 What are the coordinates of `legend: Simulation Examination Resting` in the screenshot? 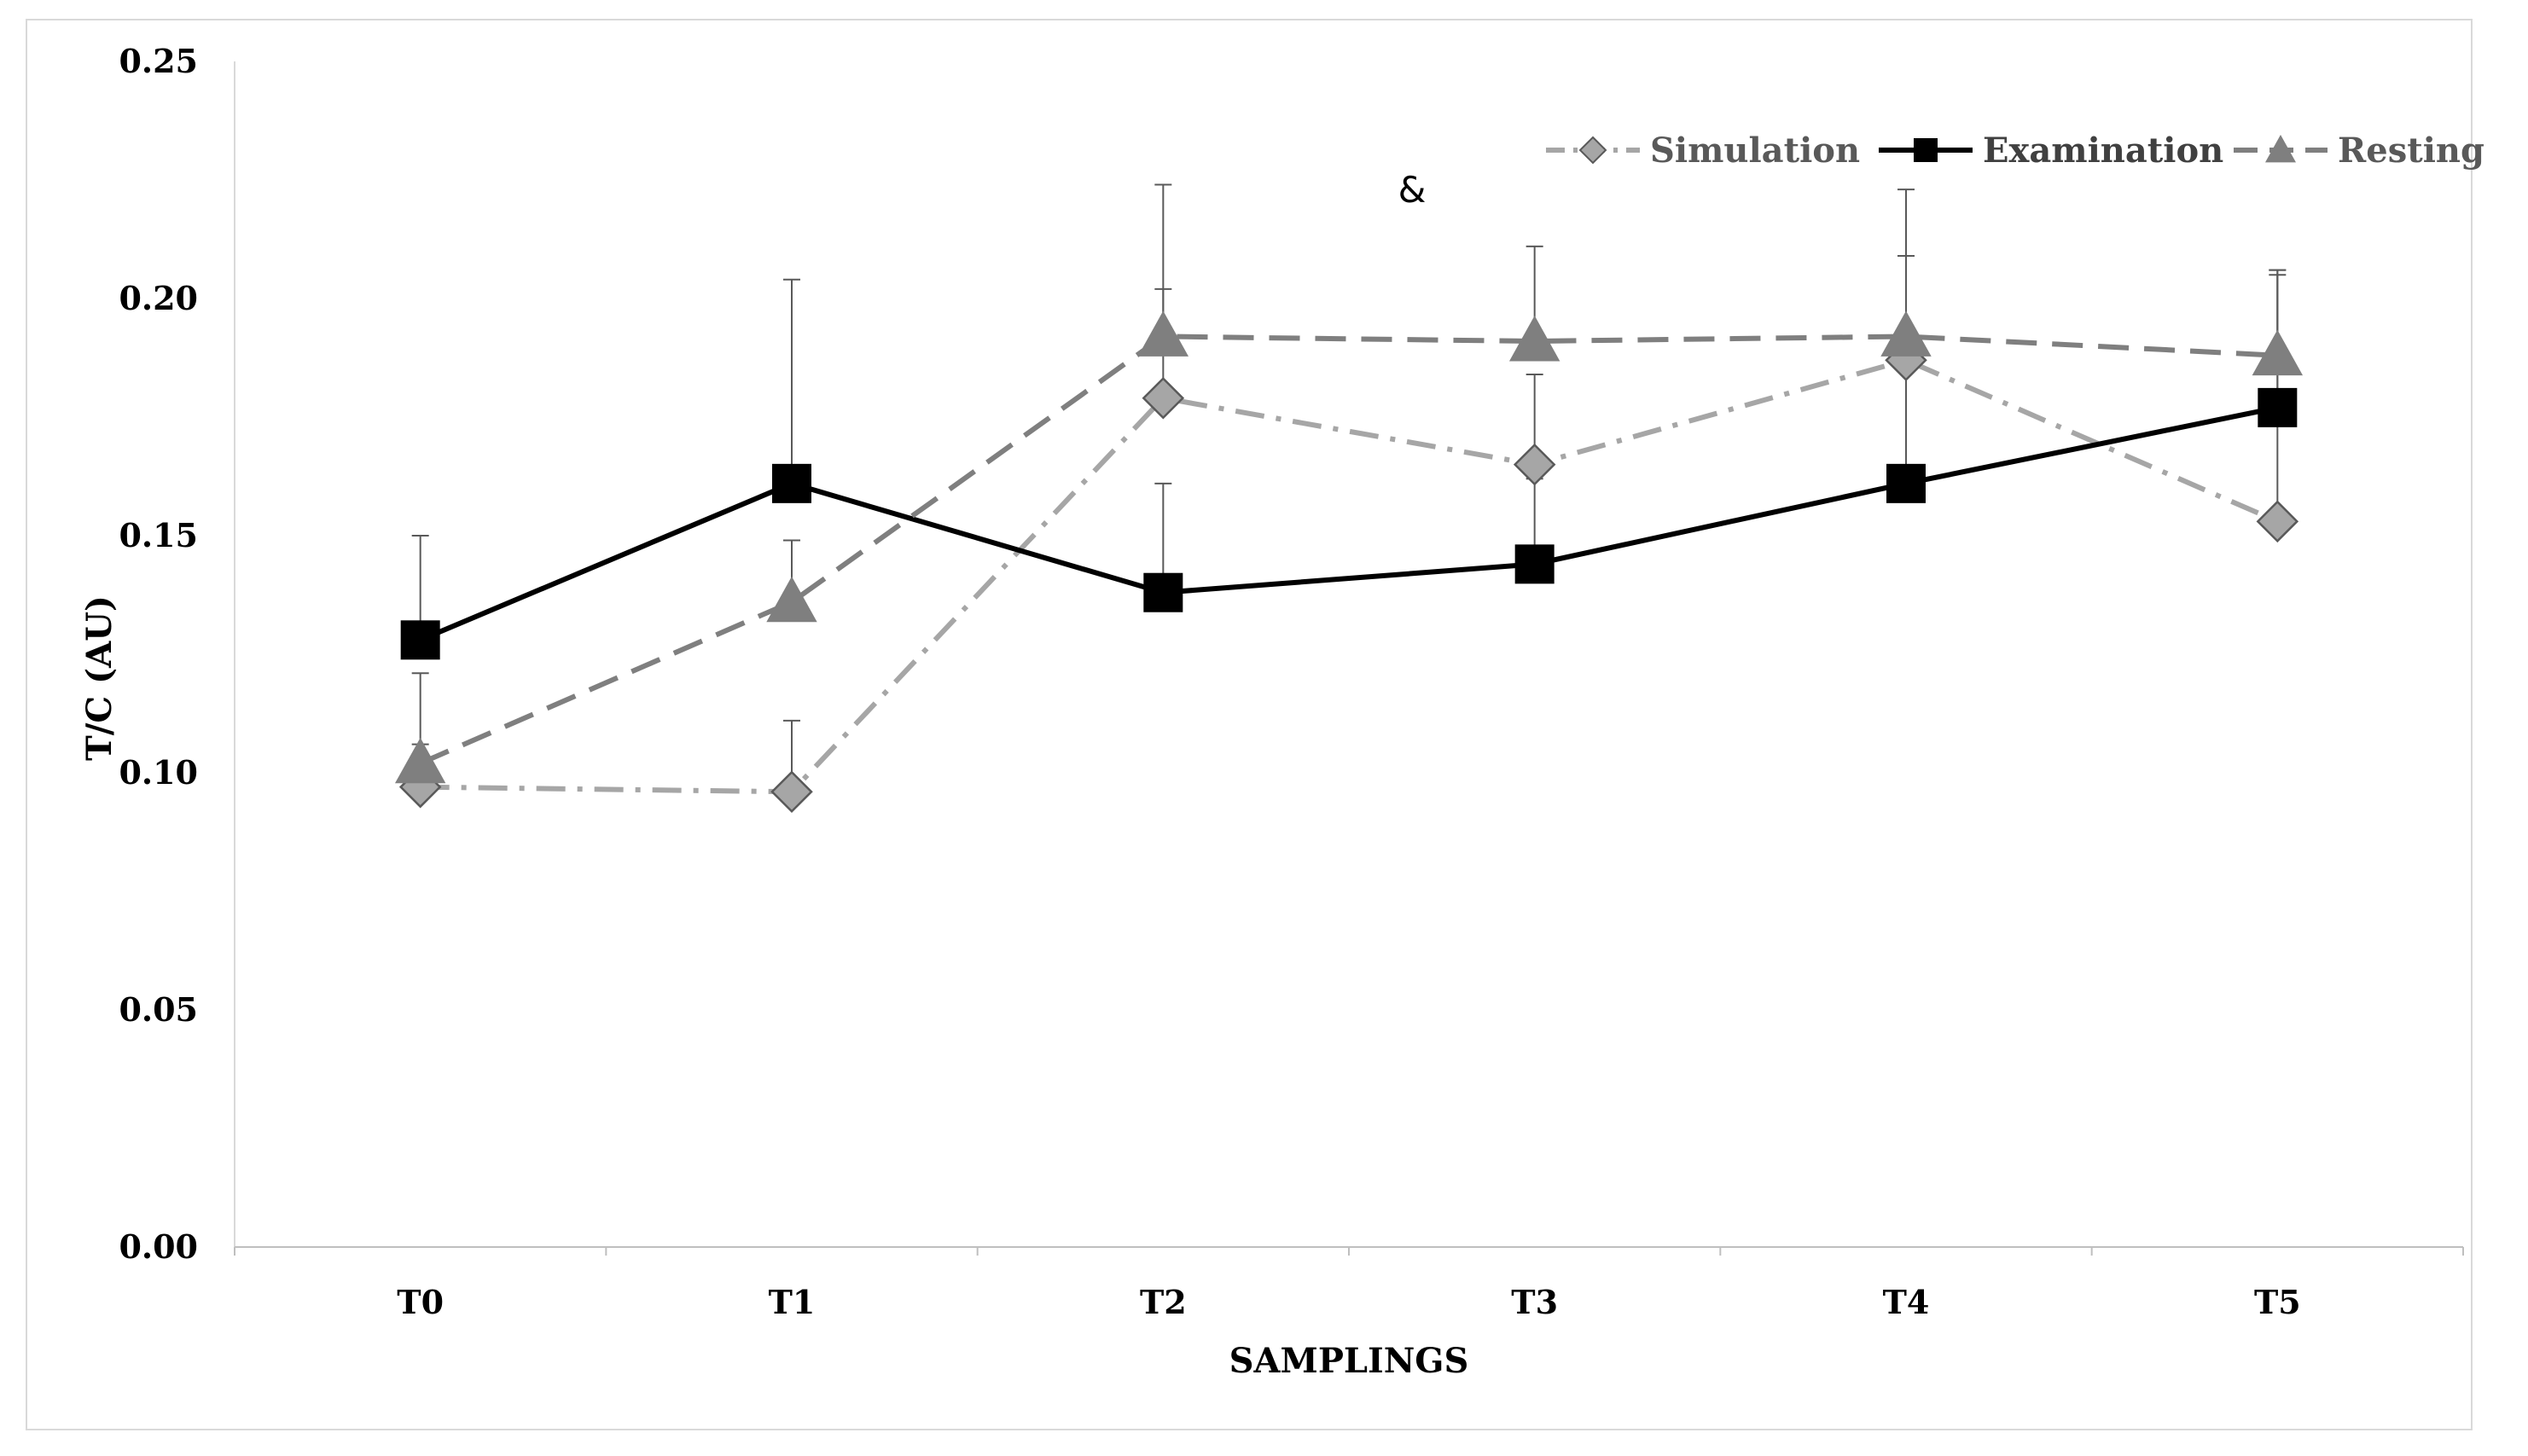 It's located at (2015, 151).